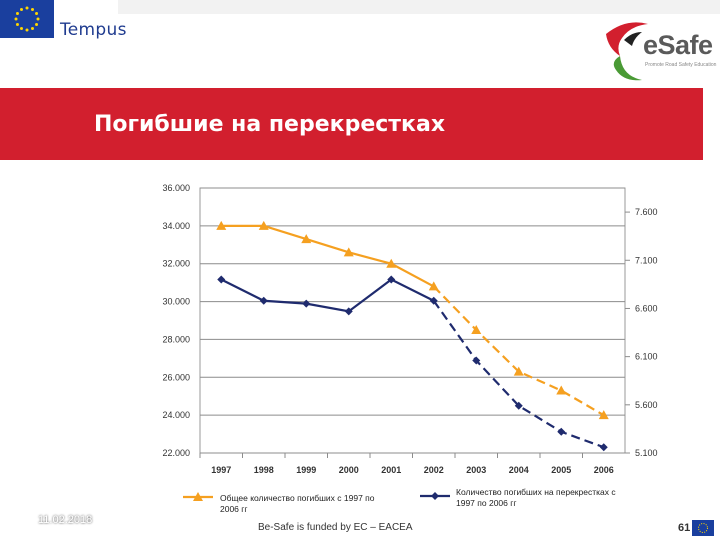 The image size is (720, 540). I want to click on y-left-tick-label: 28.000, so click(176, 339).